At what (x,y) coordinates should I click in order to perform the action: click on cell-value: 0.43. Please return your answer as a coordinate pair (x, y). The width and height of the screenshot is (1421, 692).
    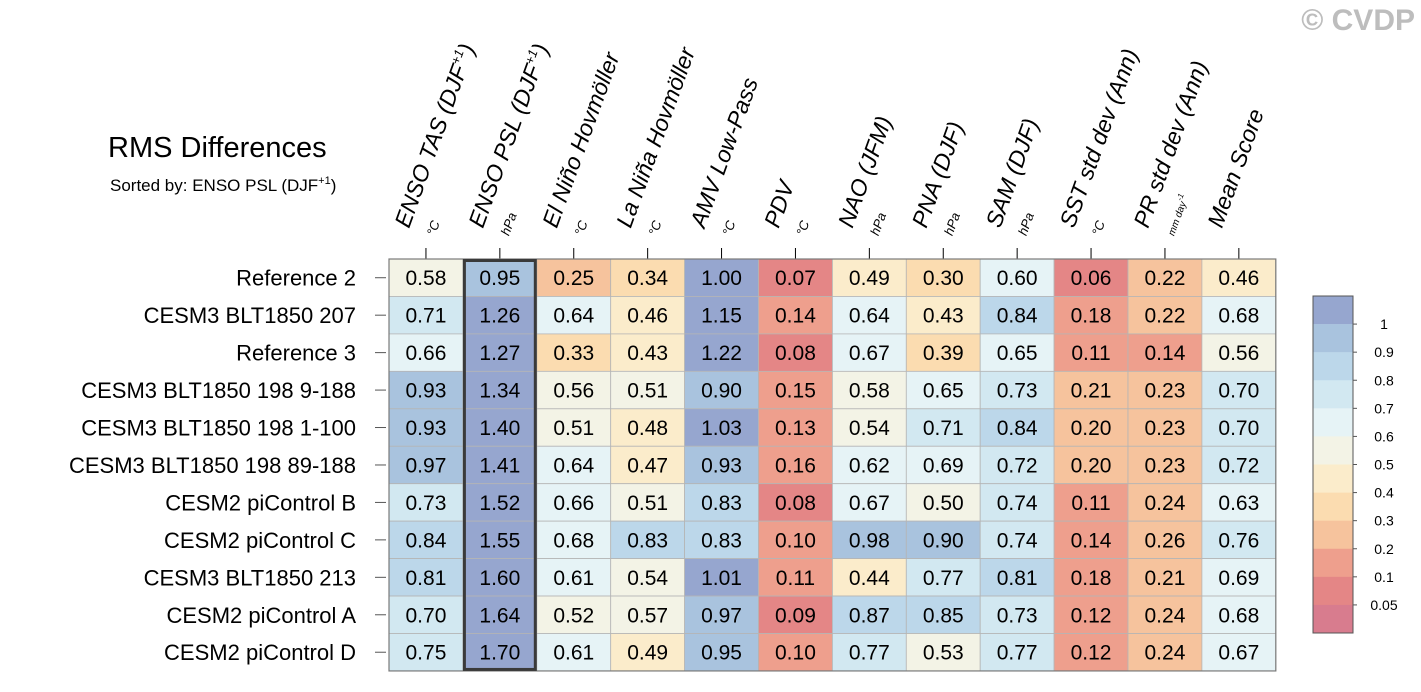
    Looking at the image, I should click on (647, 353).